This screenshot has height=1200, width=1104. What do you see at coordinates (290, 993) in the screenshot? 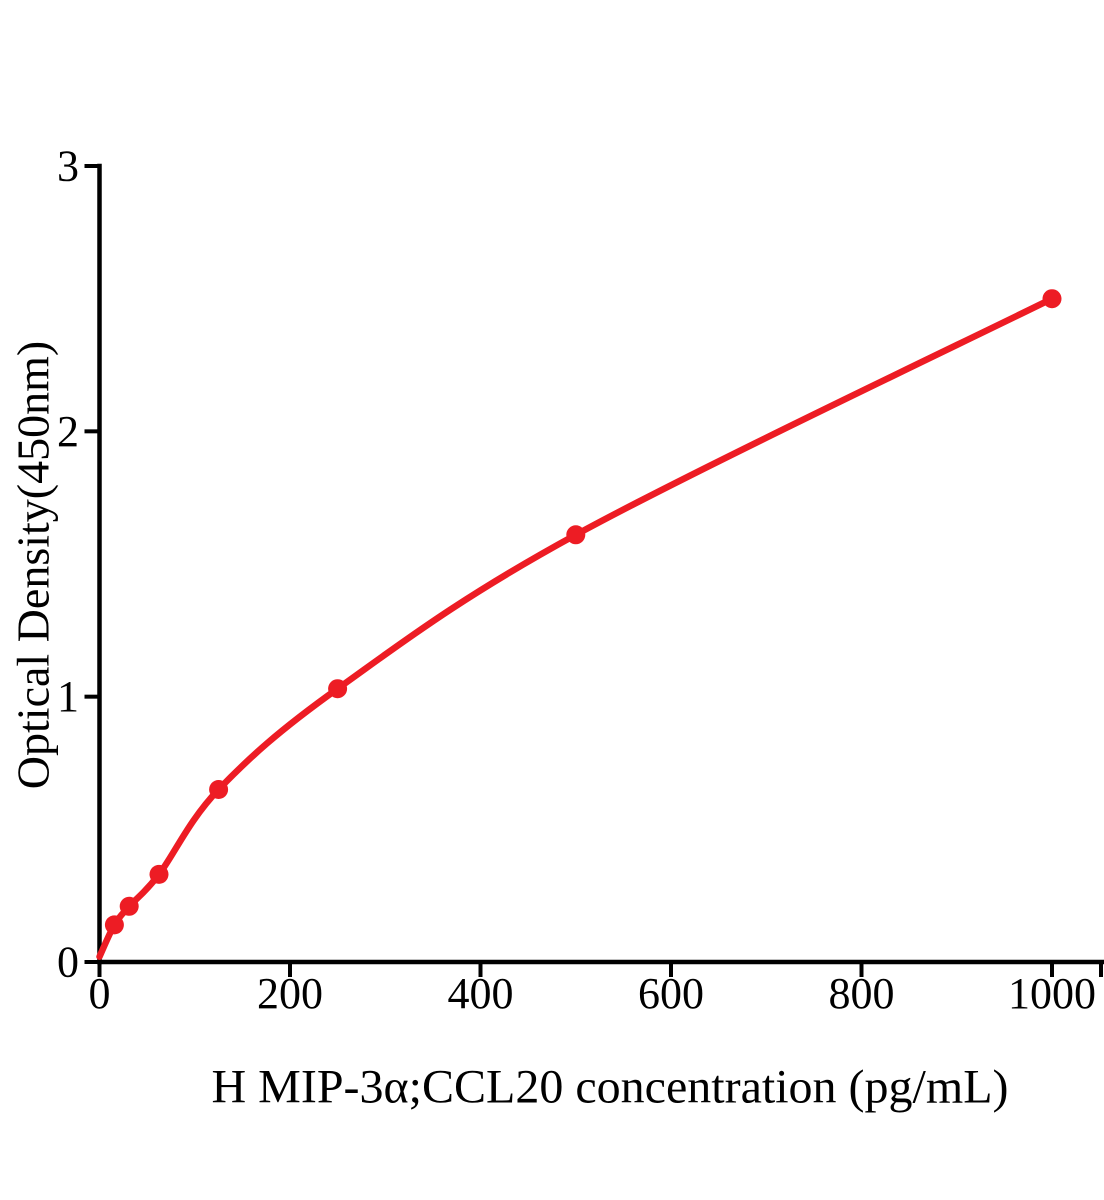
I see `x-axis-tick-label: 200` at bounding box center [290, 993].